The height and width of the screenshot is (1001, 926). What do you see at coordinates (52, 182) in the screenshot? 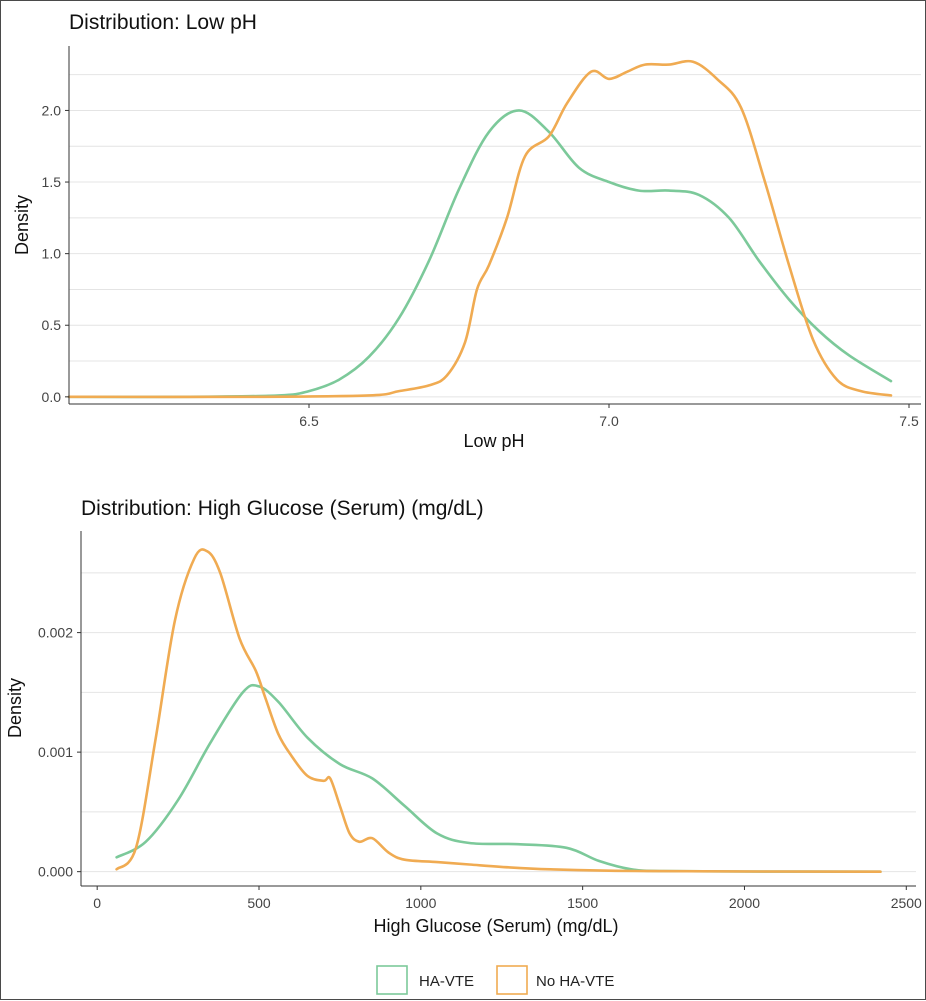
I see `y-tick-label: 1.5` at bounding box center [52, 182].